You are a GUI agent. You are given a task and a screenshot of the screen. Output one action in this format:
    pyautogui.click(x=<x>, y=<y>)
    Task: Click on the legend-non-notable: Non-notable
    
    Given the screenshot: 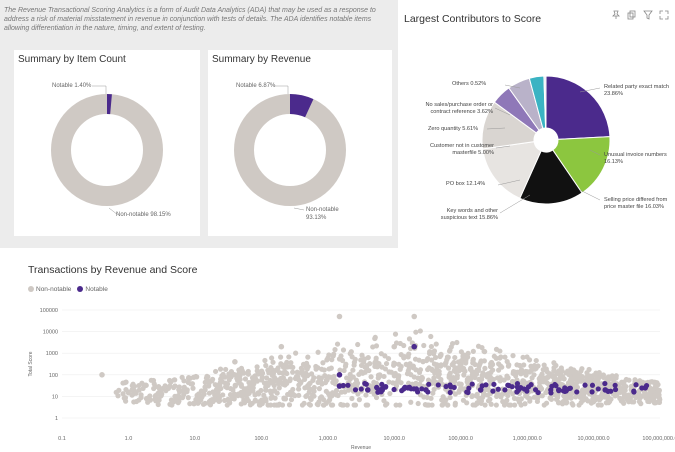 What is the action you would take?
    pyautogui.click(x=49, y=289)
    